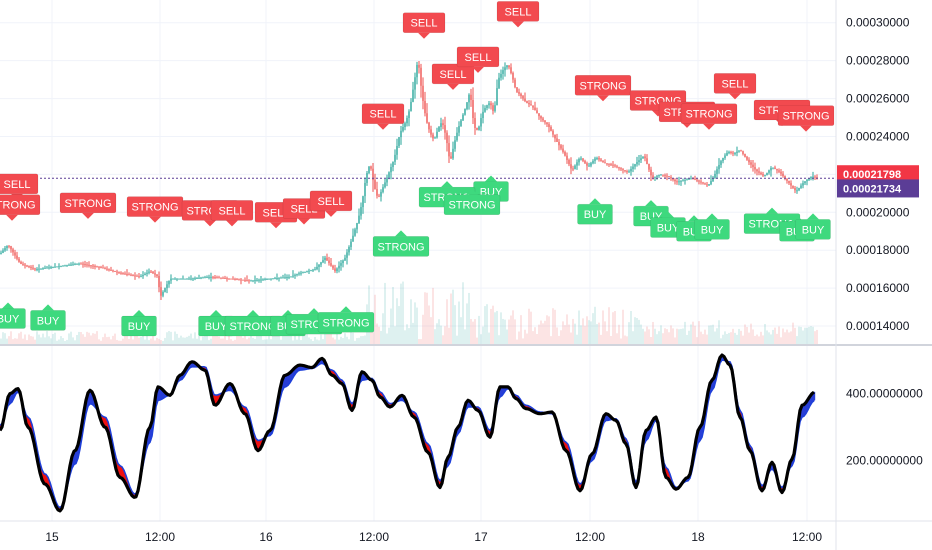 The width and height of the screenshot is (932, 550). I want to click on oscillator-axis: 200.00000000 400.00000000, so click(884, 427).